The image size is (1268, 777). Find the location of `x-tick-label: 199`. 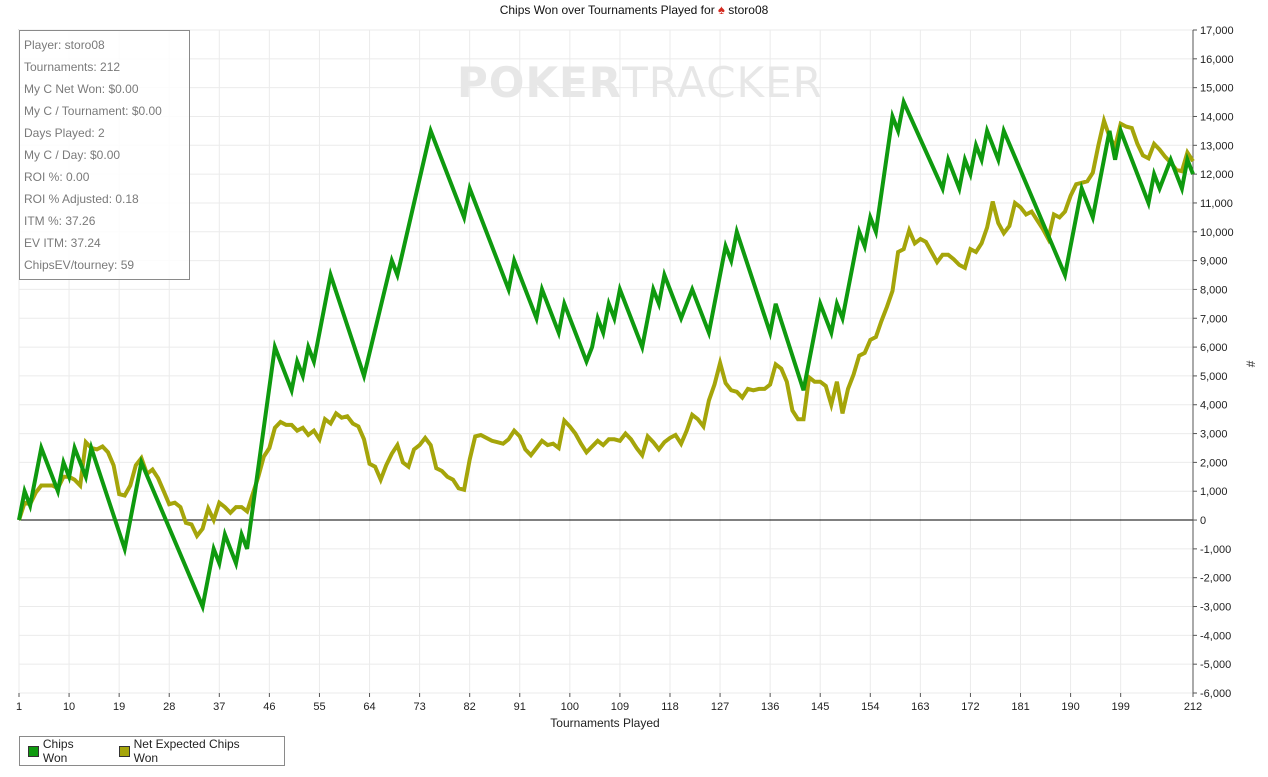

x-tick-label: 199 is located at coordinates (1120, 707).